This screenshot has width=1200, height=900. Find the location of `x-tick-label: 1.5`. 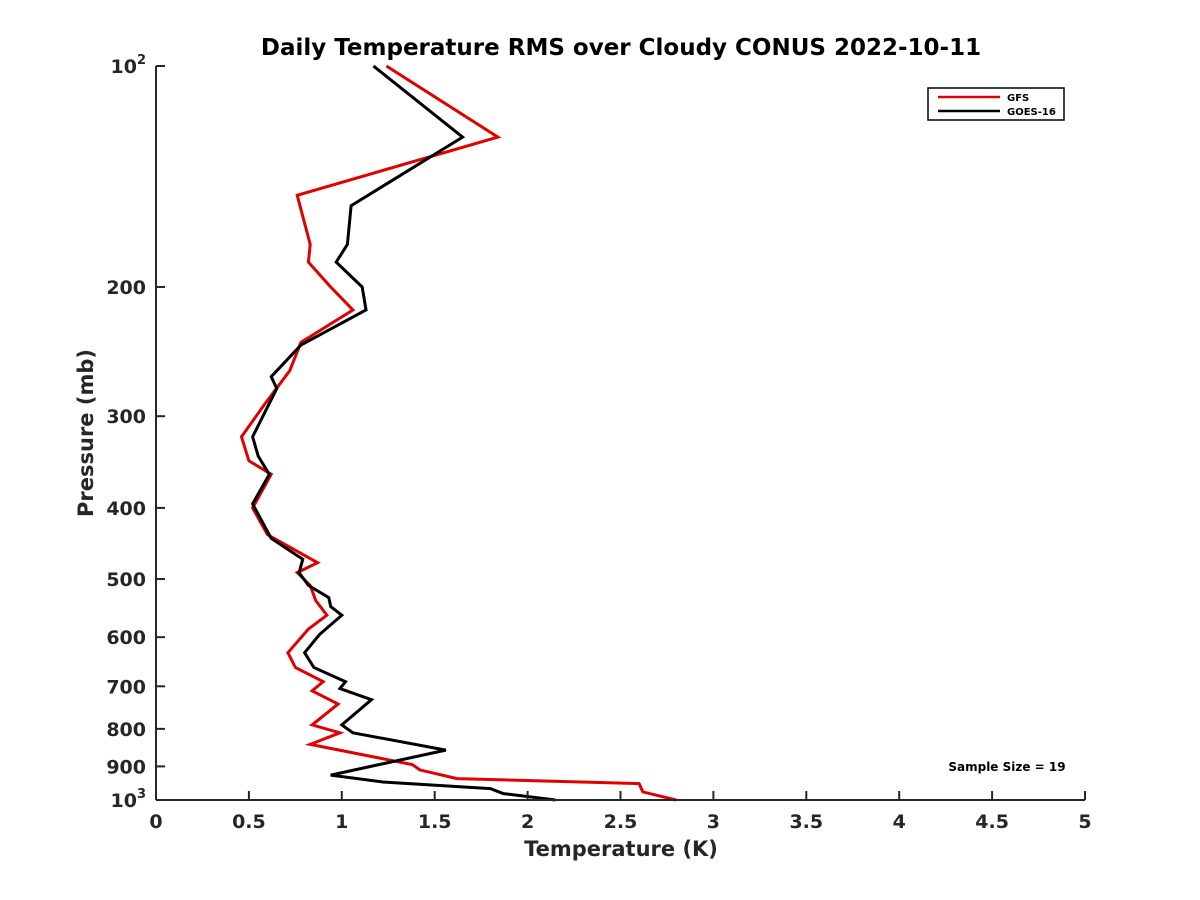

x-tick-label: 1.5 is located at coordinates (435, 822).